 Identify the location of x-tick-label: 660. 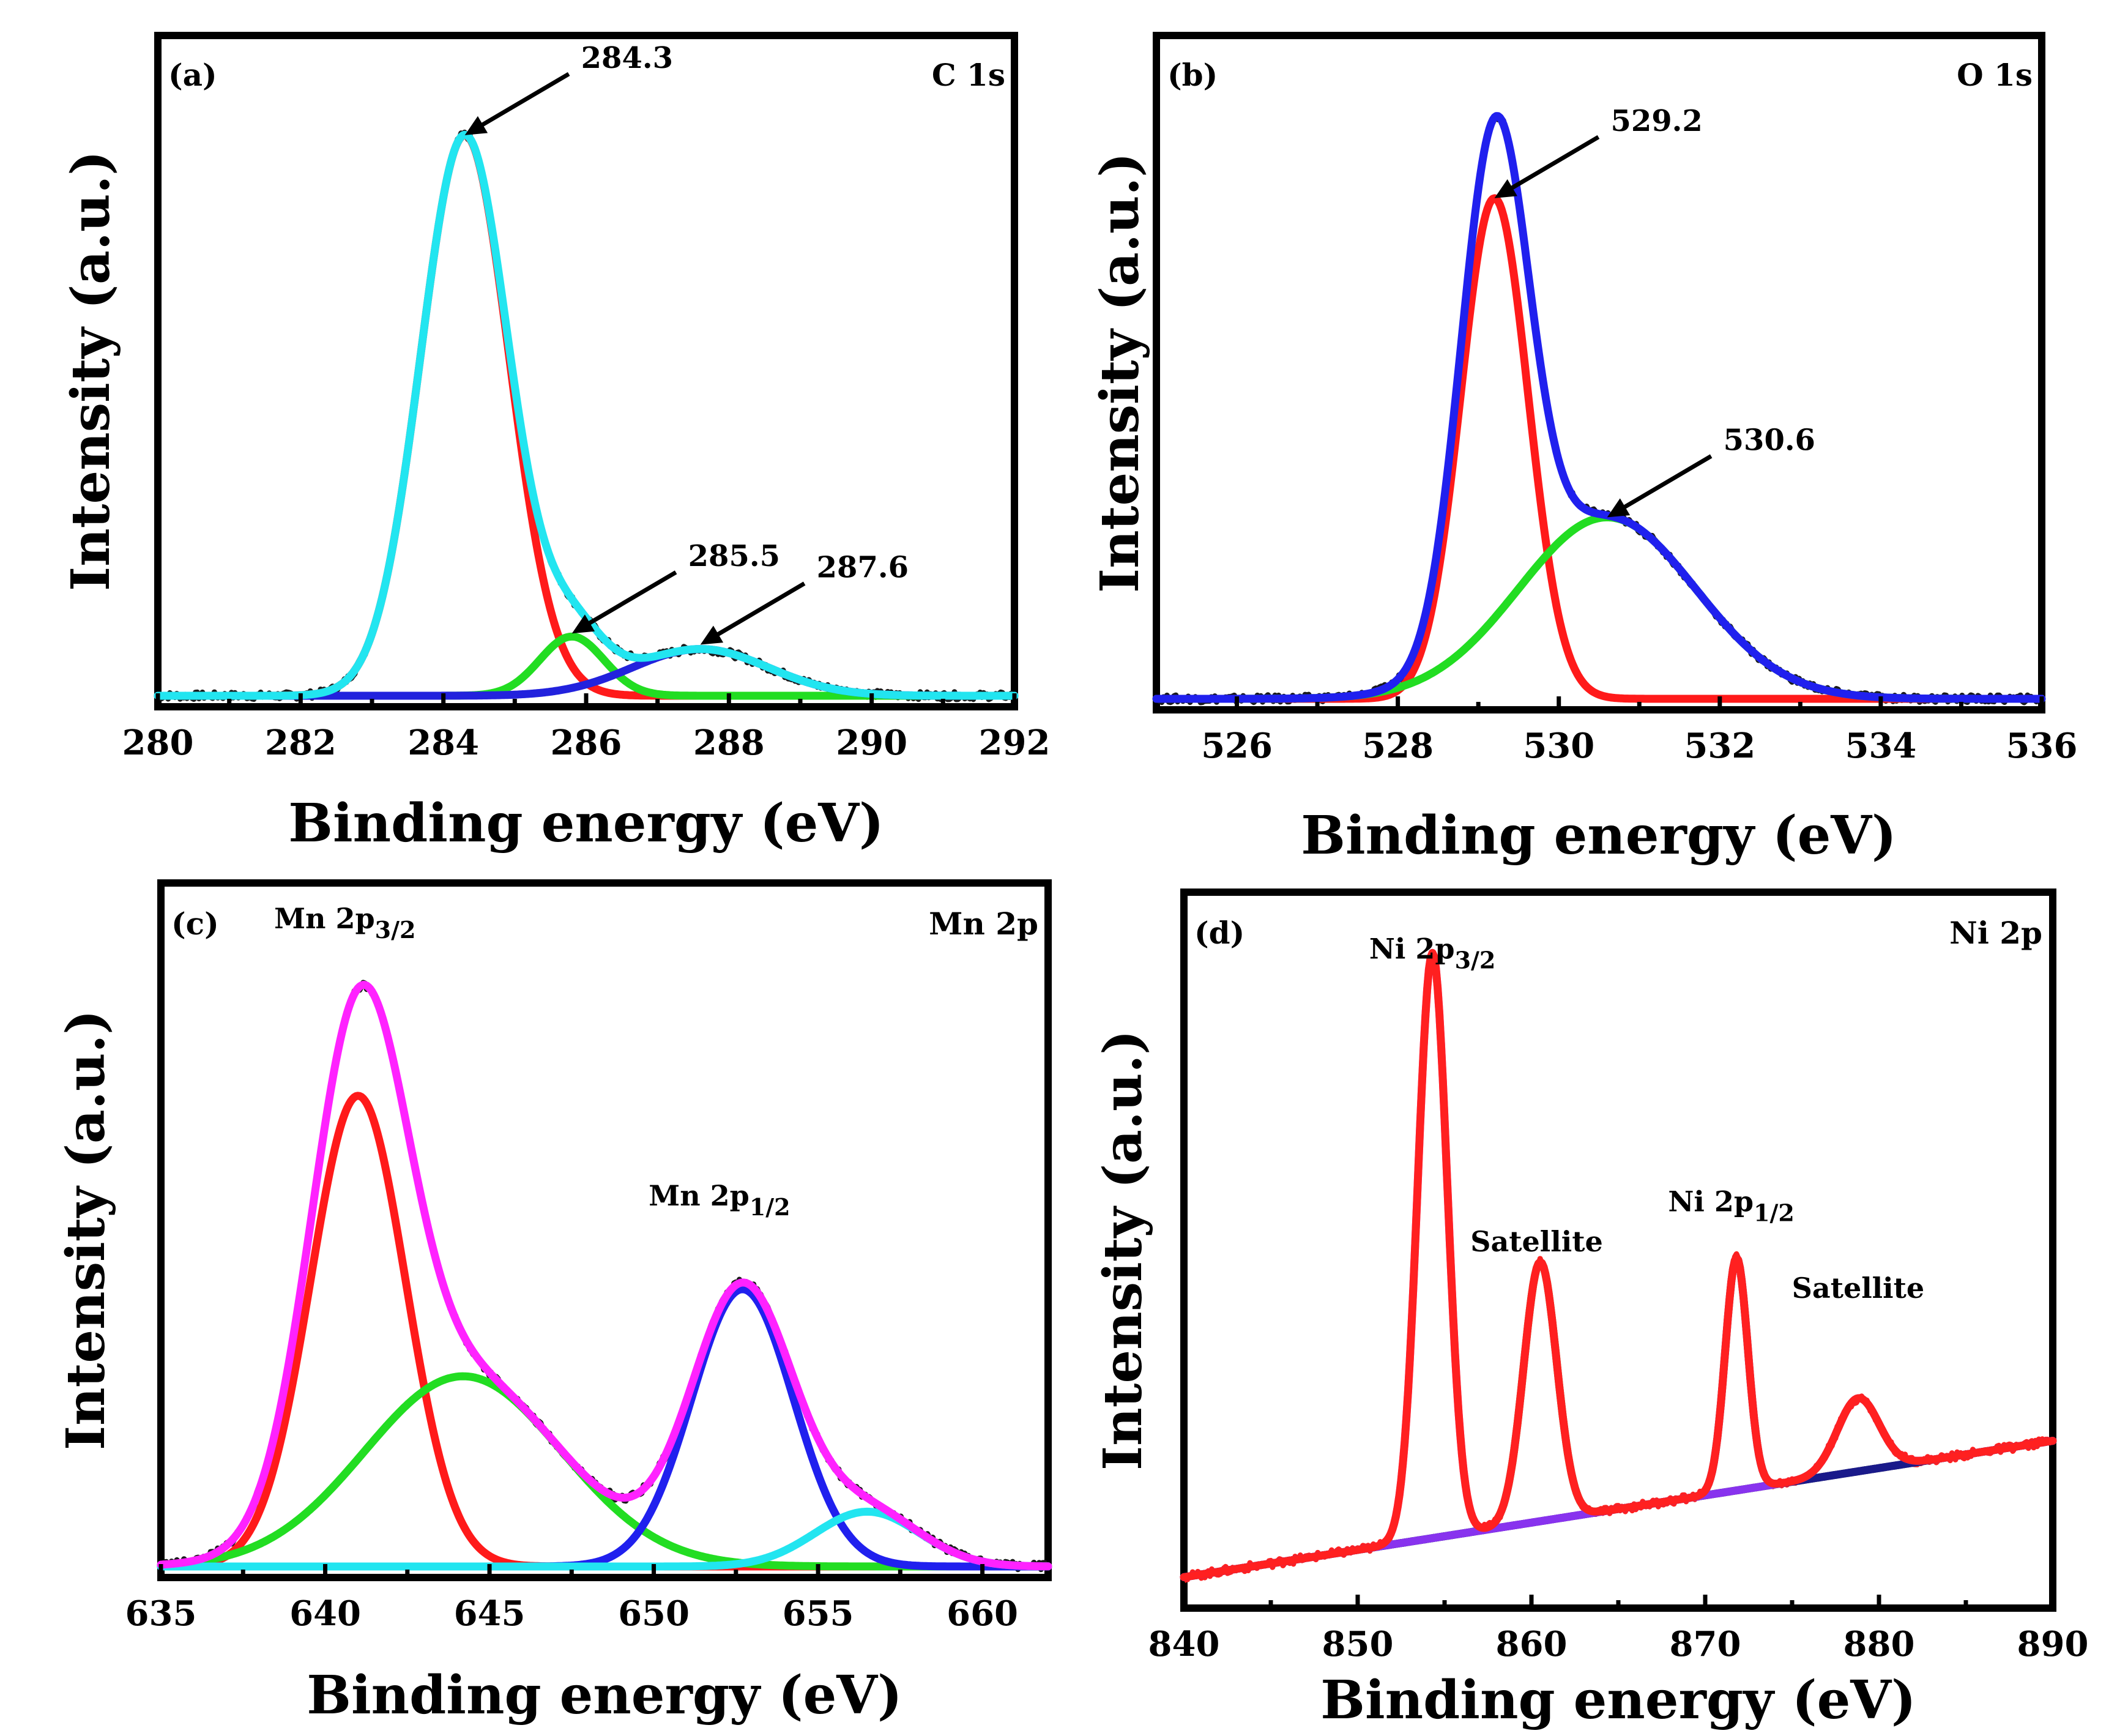
(982, 1613).